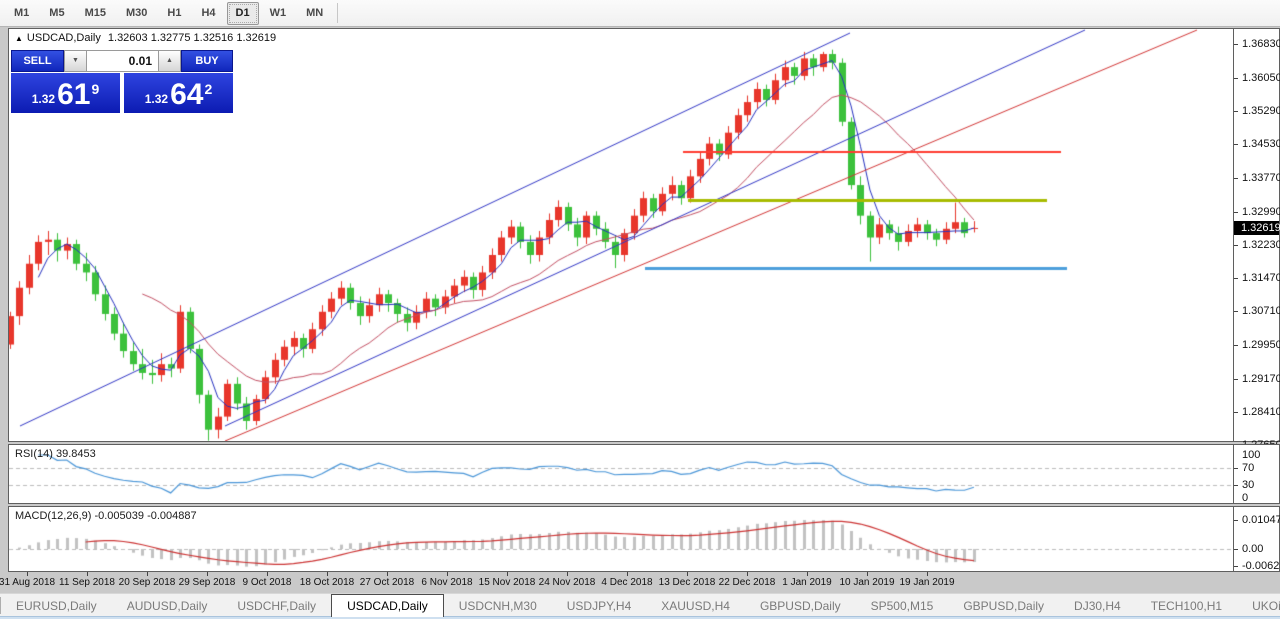  What do you see at coordinates (695, 605) in the screenshot?
I see `chart-tab-xauusd-h4: XAUUSD,H4` at bounding box center [695, 605].